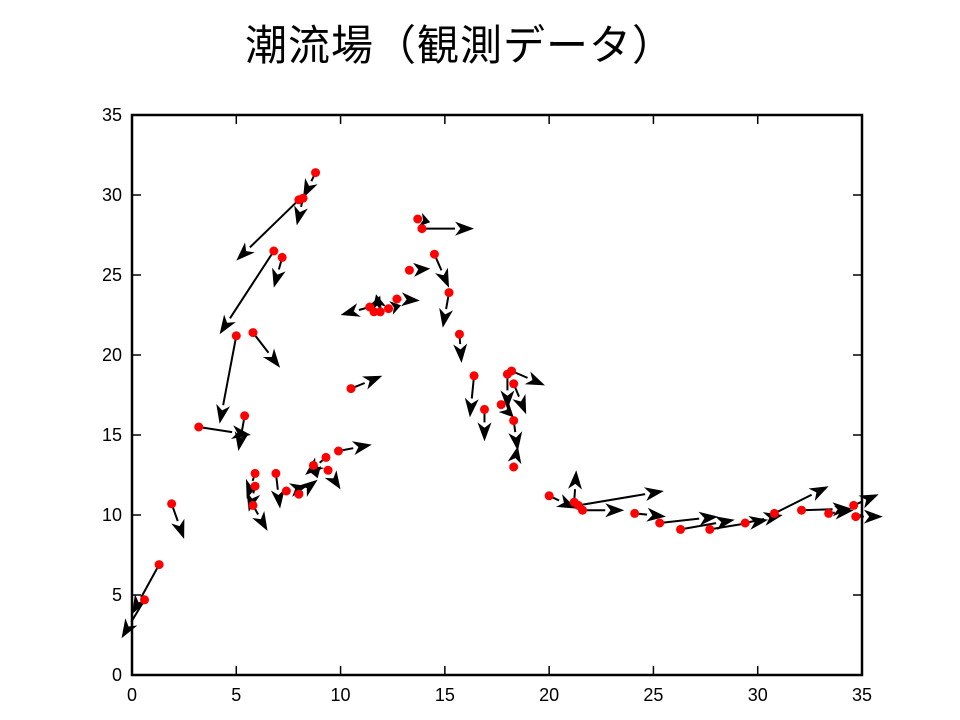 This screenshot has width=960, height=720. I want to click on y-tick-label: 35, so click(112, 115).